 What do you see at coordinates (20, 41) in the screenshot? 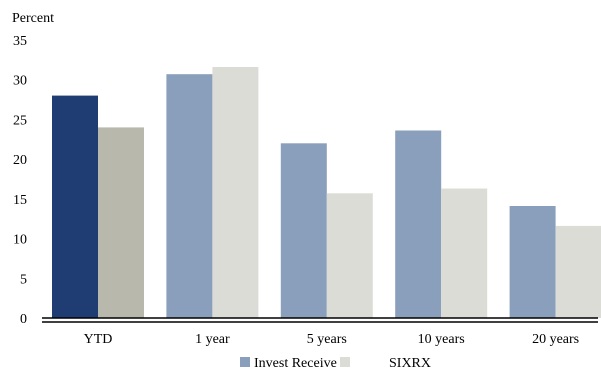
I see `y-tick-label: 35` at bounding box center [20, 41].